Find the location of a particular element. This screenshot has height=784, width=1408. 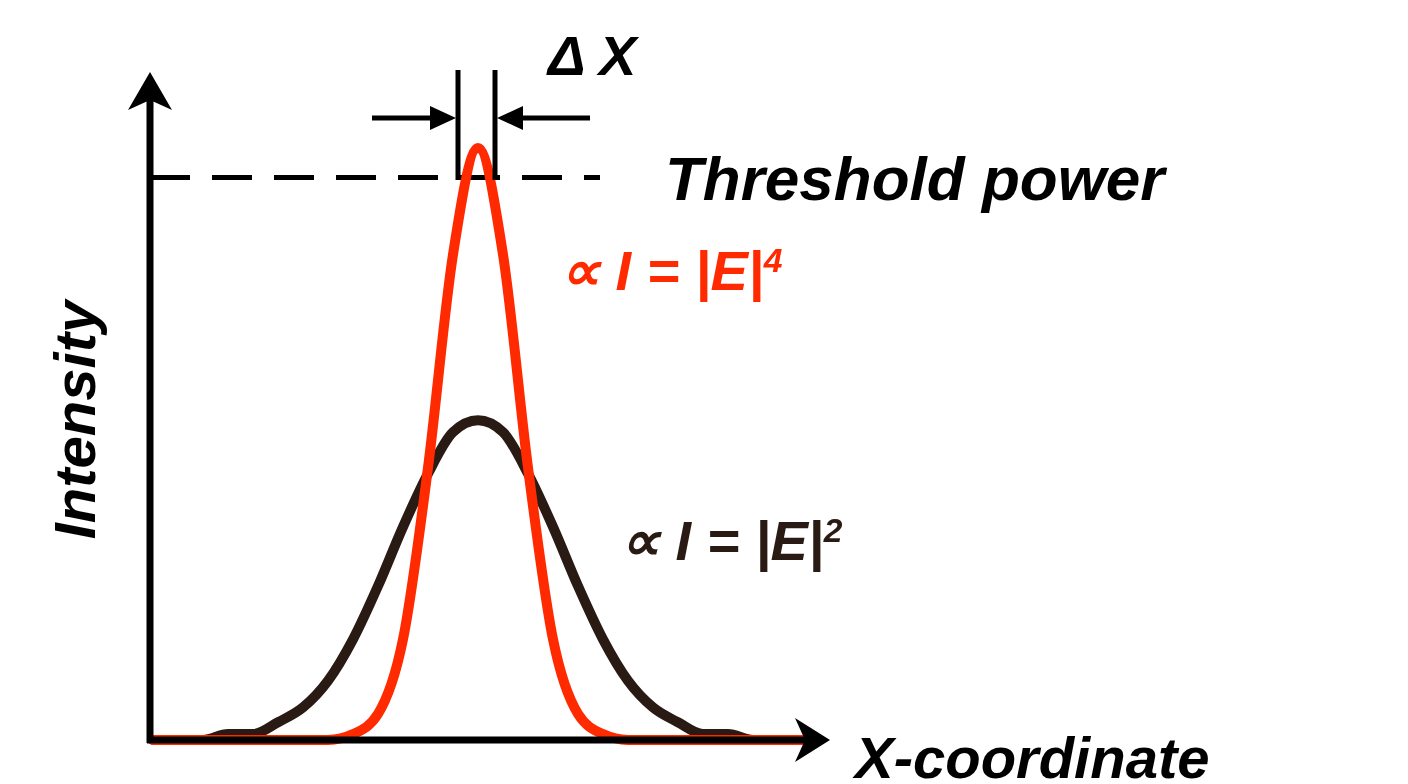

series-label: ∝ I = |E|$^{2}$ is located at coordinates (731, 540).